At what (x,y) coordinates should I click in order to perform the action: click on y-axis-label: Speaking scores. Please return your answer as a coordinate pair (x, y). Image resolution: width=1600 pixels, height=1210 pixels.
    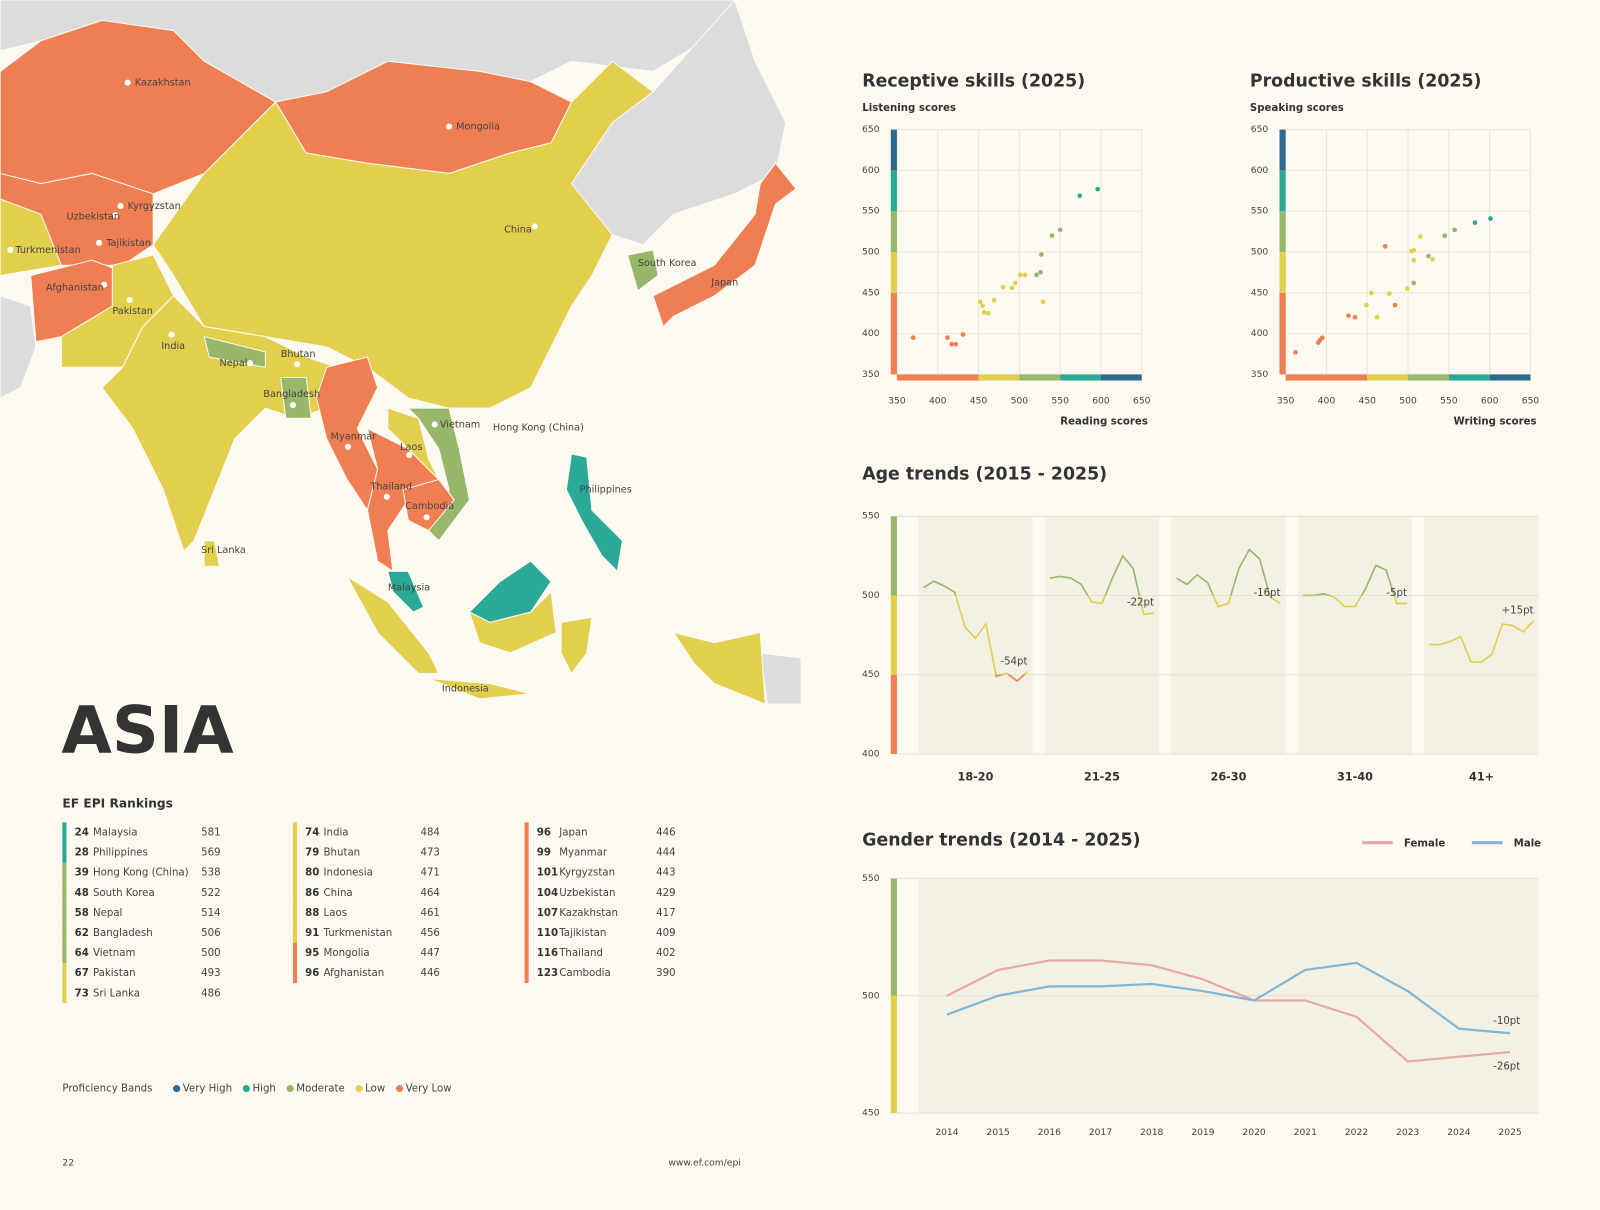
    Looking at the image, I should click on (1297, 108).